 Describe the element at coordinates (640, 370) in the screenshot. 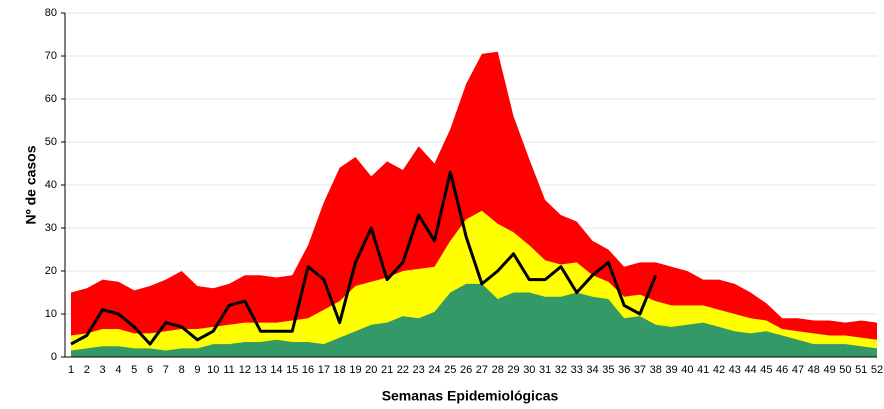

I see `x-tick-label: 37` at that location.